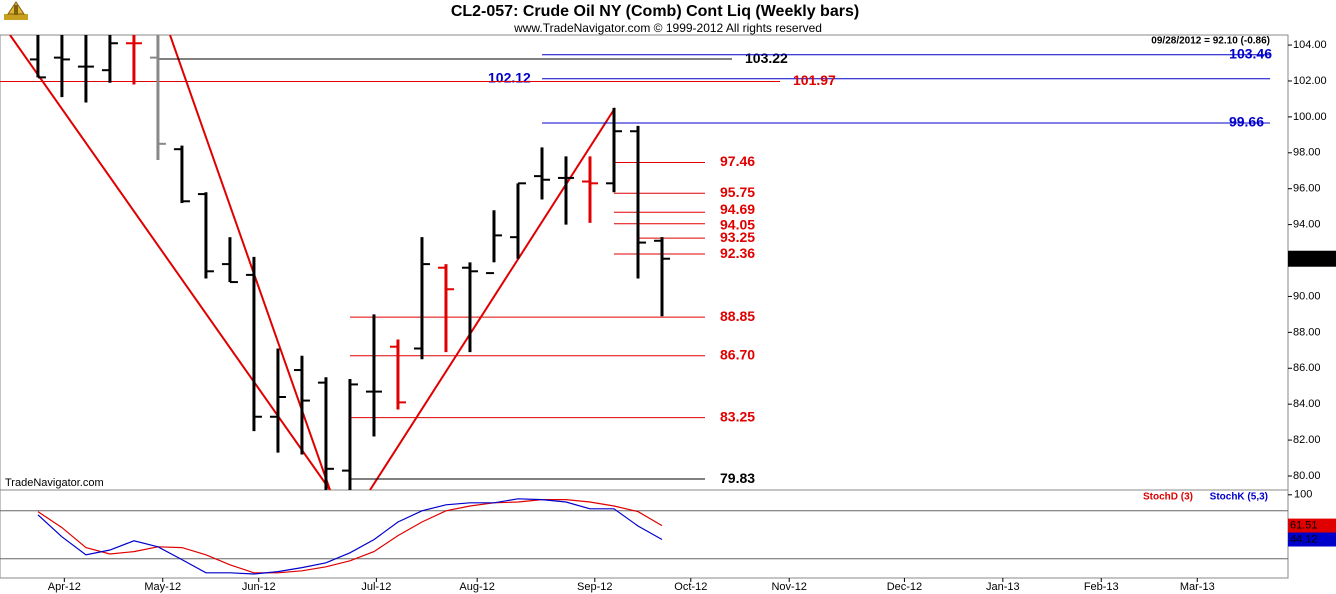 The image size is (1336, 594). I want to click on level-label: 92.36, so click(737, 253).